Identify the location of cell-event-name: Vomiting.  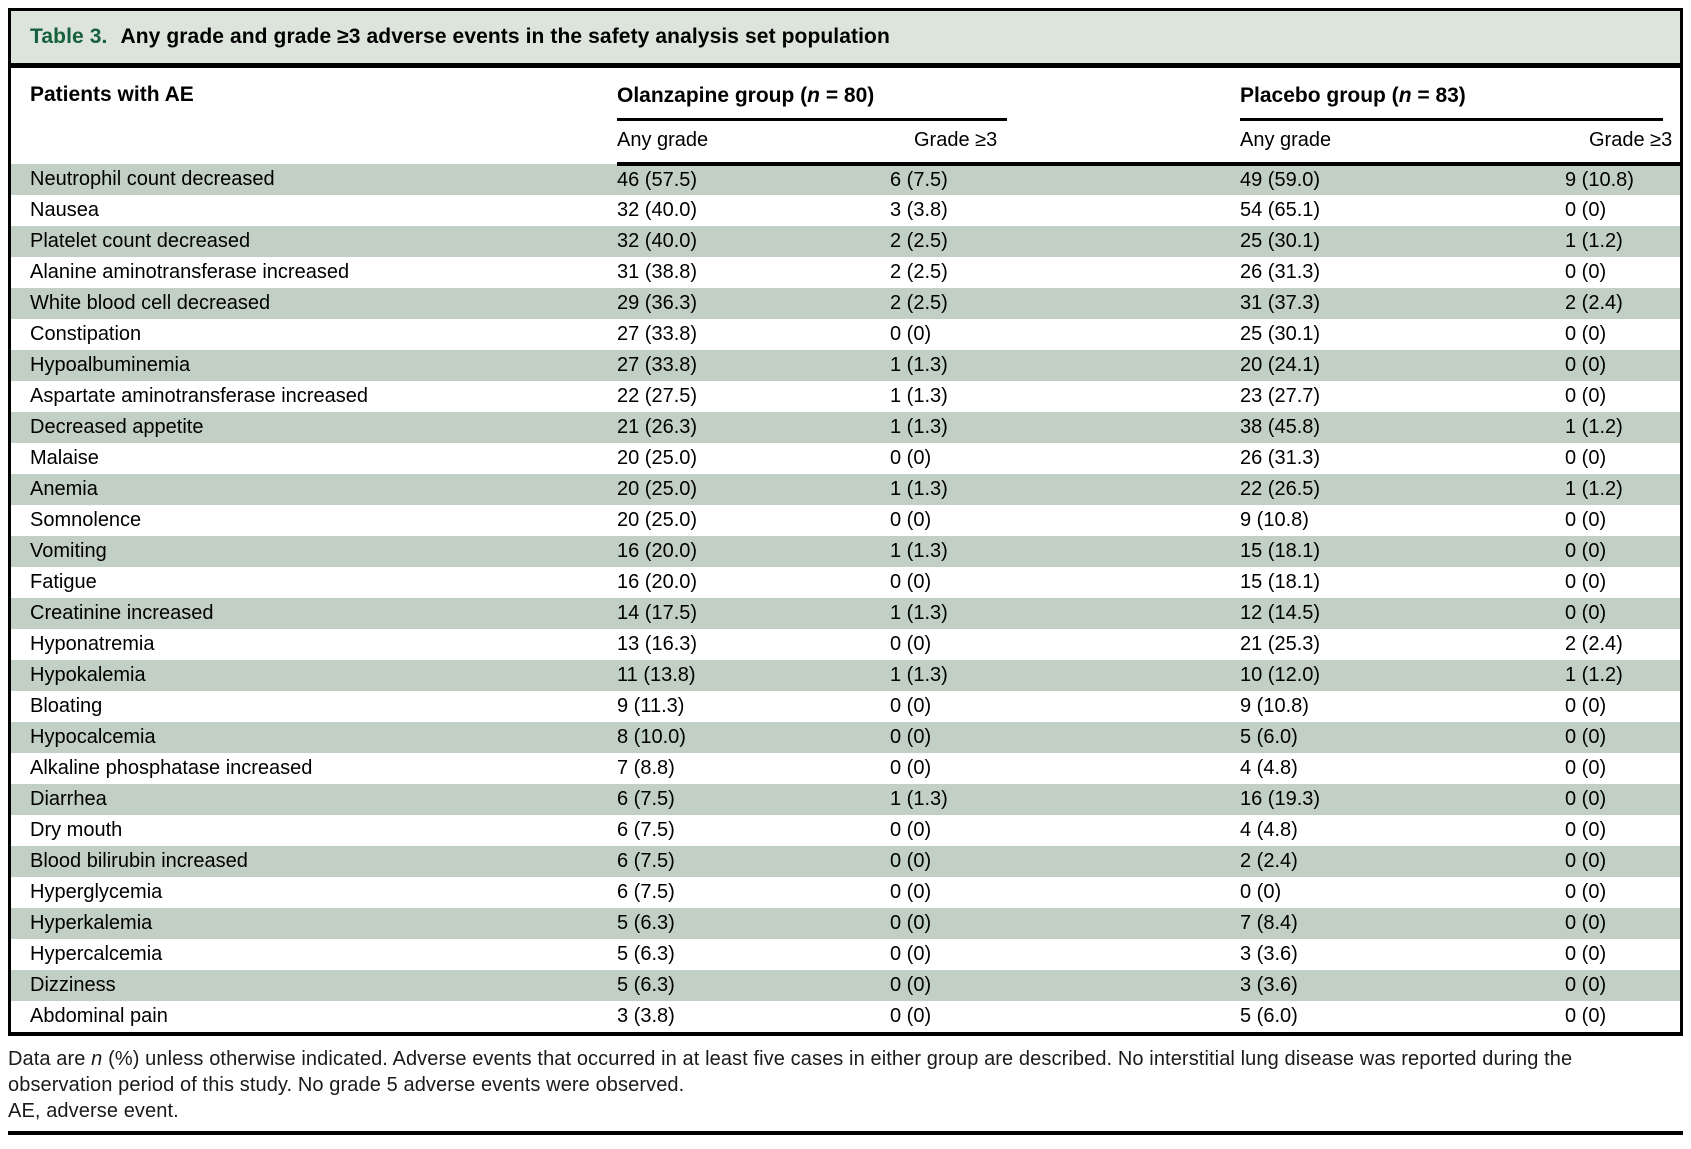
(68, 551).